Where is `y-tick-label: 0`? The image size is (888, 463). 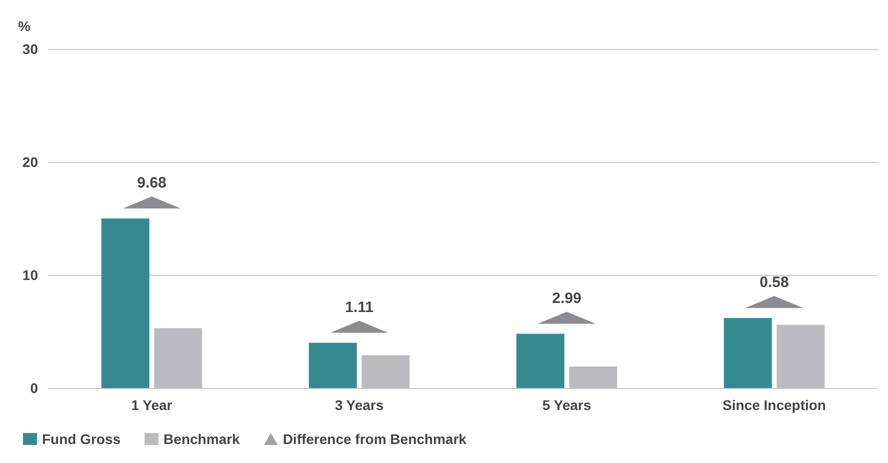
y-tick-label: 0 is located at coordinates (34, 388).